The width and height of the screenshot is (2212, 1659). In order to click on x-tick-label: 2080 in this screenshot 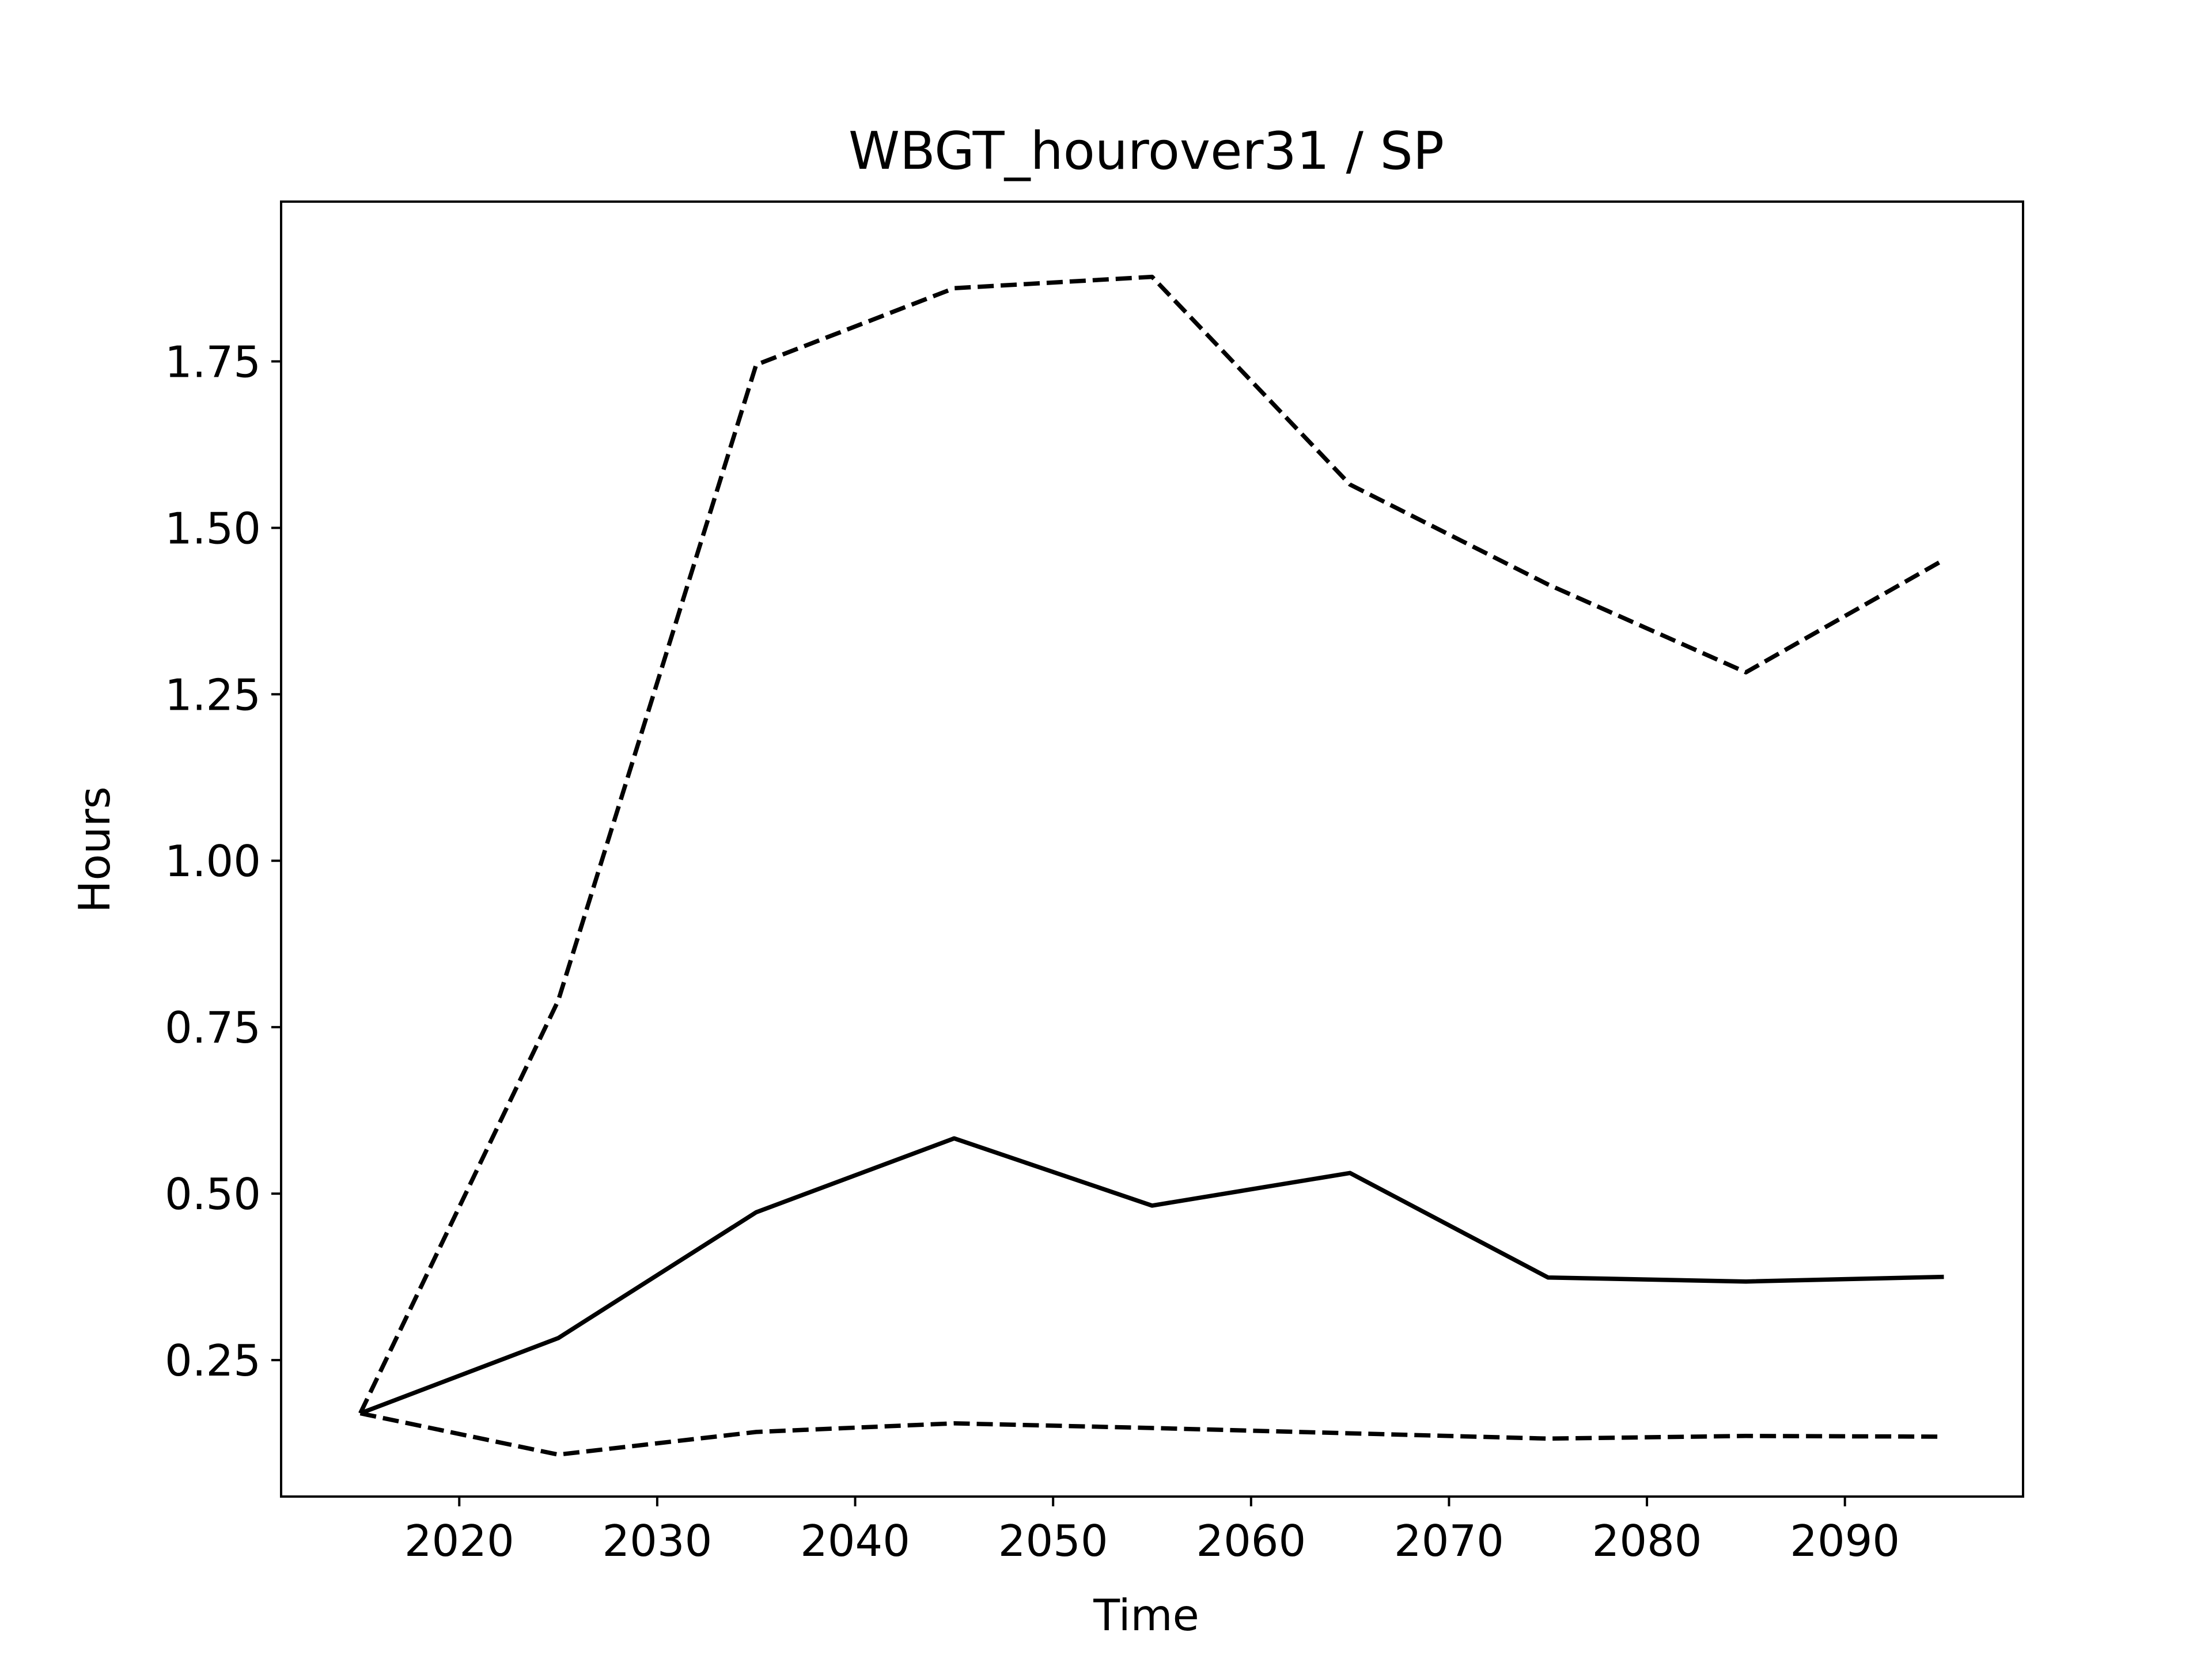, I will do `click(1647, 1541)`.